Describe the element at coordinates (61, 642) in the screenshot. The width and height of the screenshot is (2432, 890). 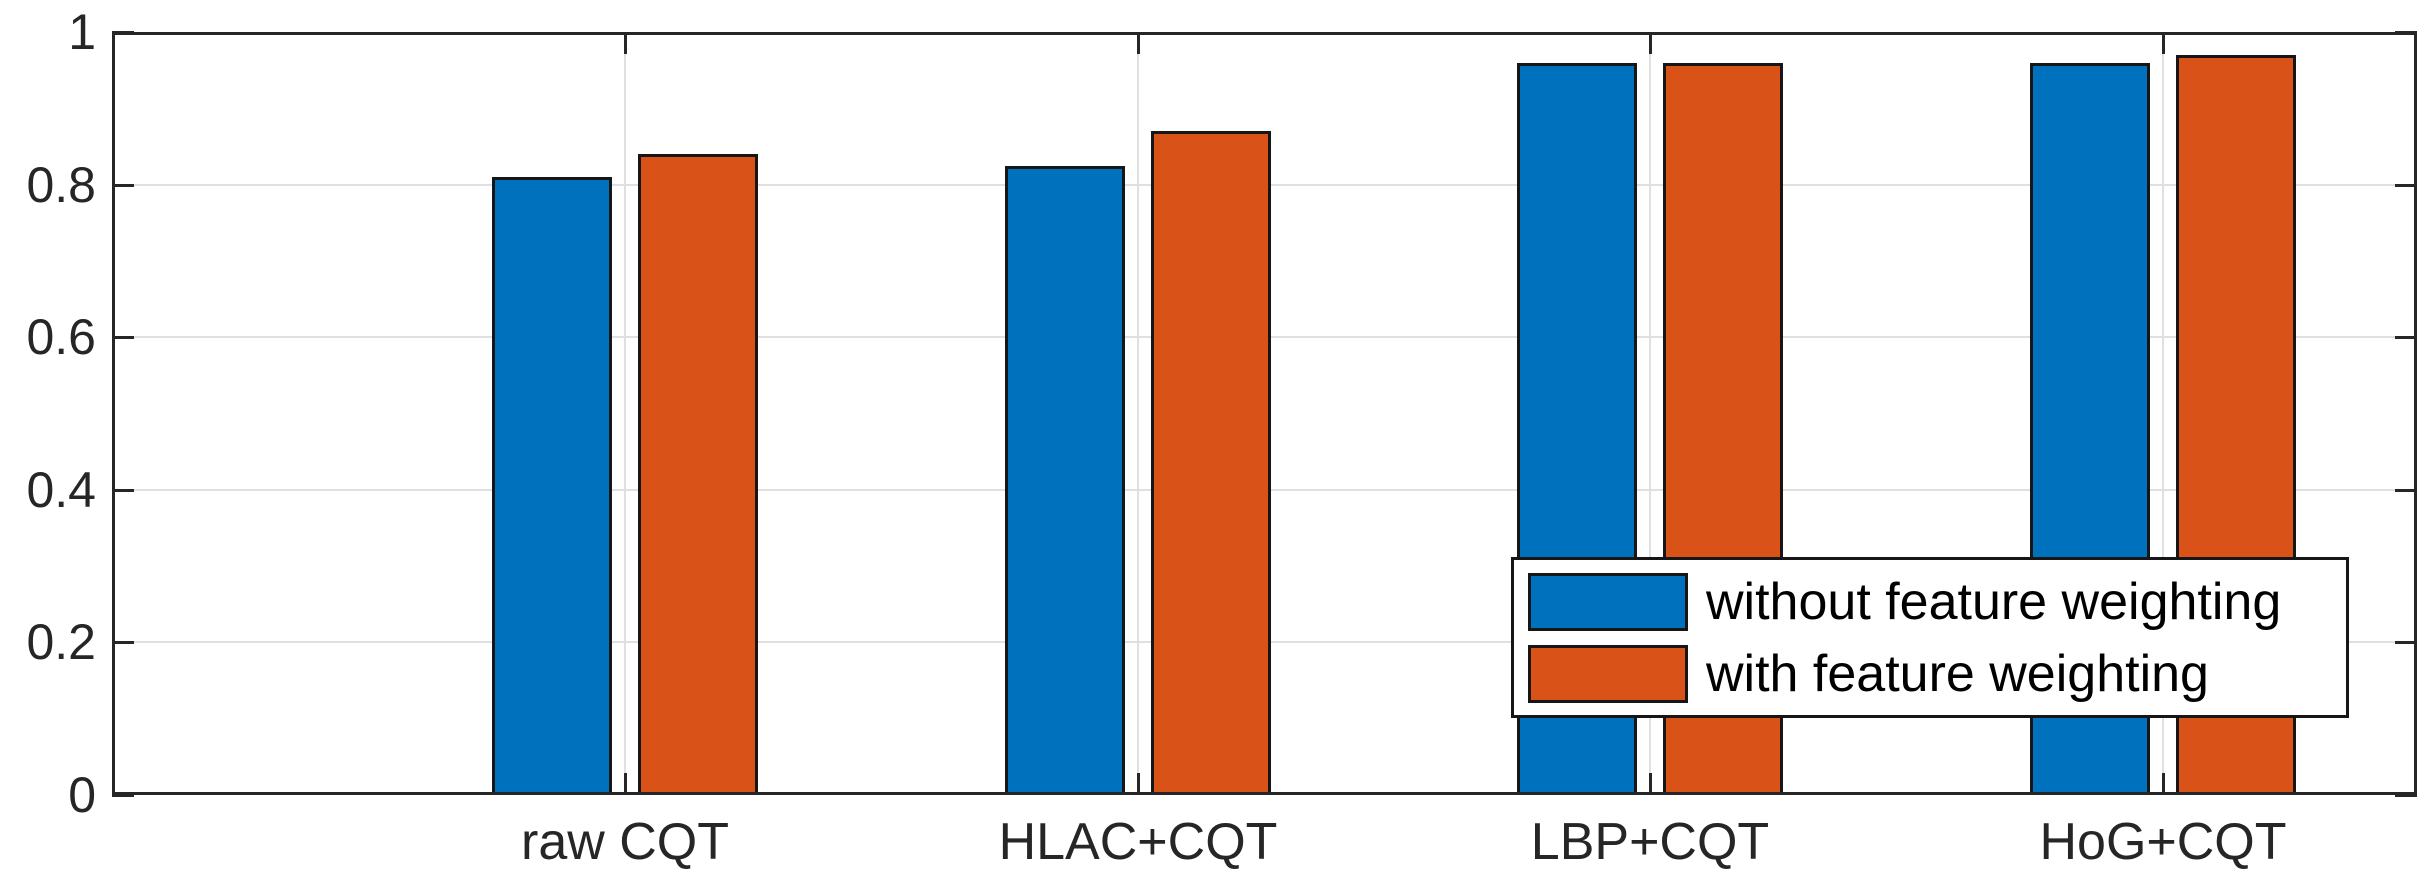
I see `y-axis-tick-label: 0.2` at that location.